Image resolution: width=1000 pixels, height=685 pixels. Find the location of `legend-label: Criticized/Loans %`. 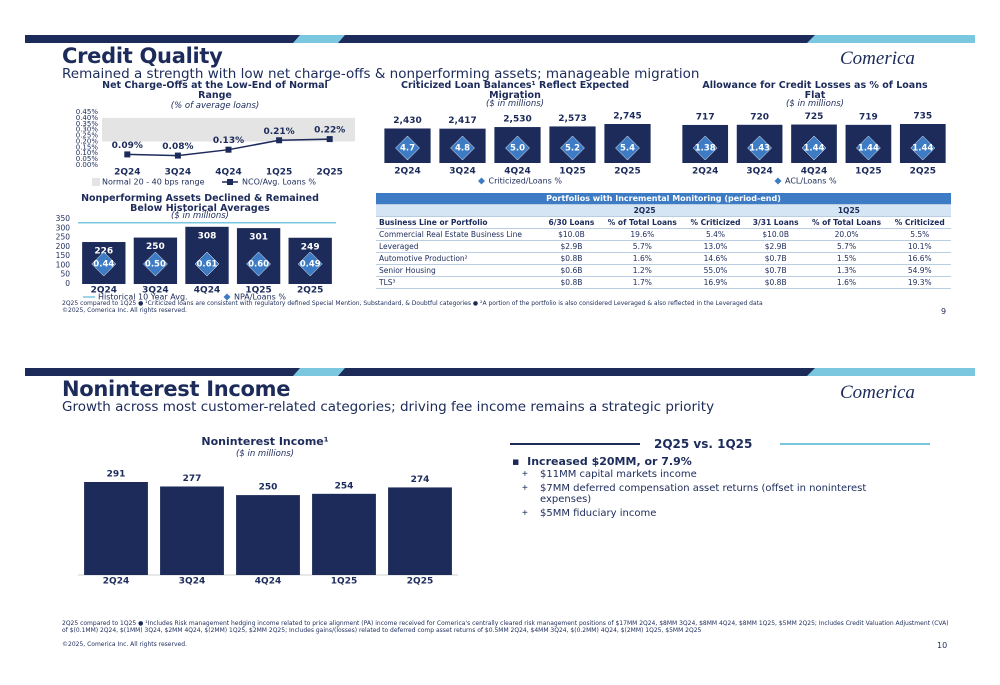

legend-label: Criticized/Loans % is located at coordinates (526, 181).